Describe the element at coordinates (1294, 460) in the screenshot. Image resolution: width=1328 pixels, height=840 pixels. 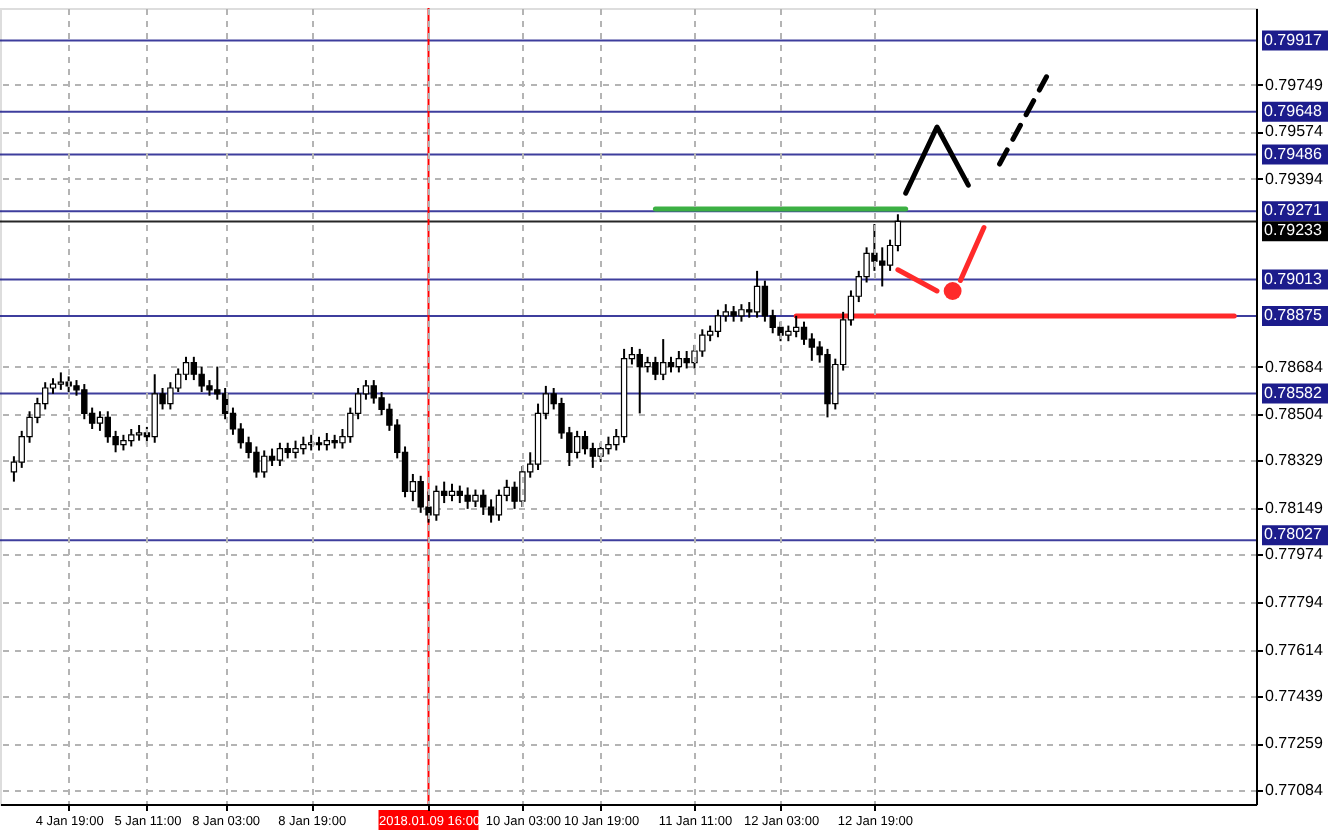
I see `y-tick-label: 0.78329` at that location.